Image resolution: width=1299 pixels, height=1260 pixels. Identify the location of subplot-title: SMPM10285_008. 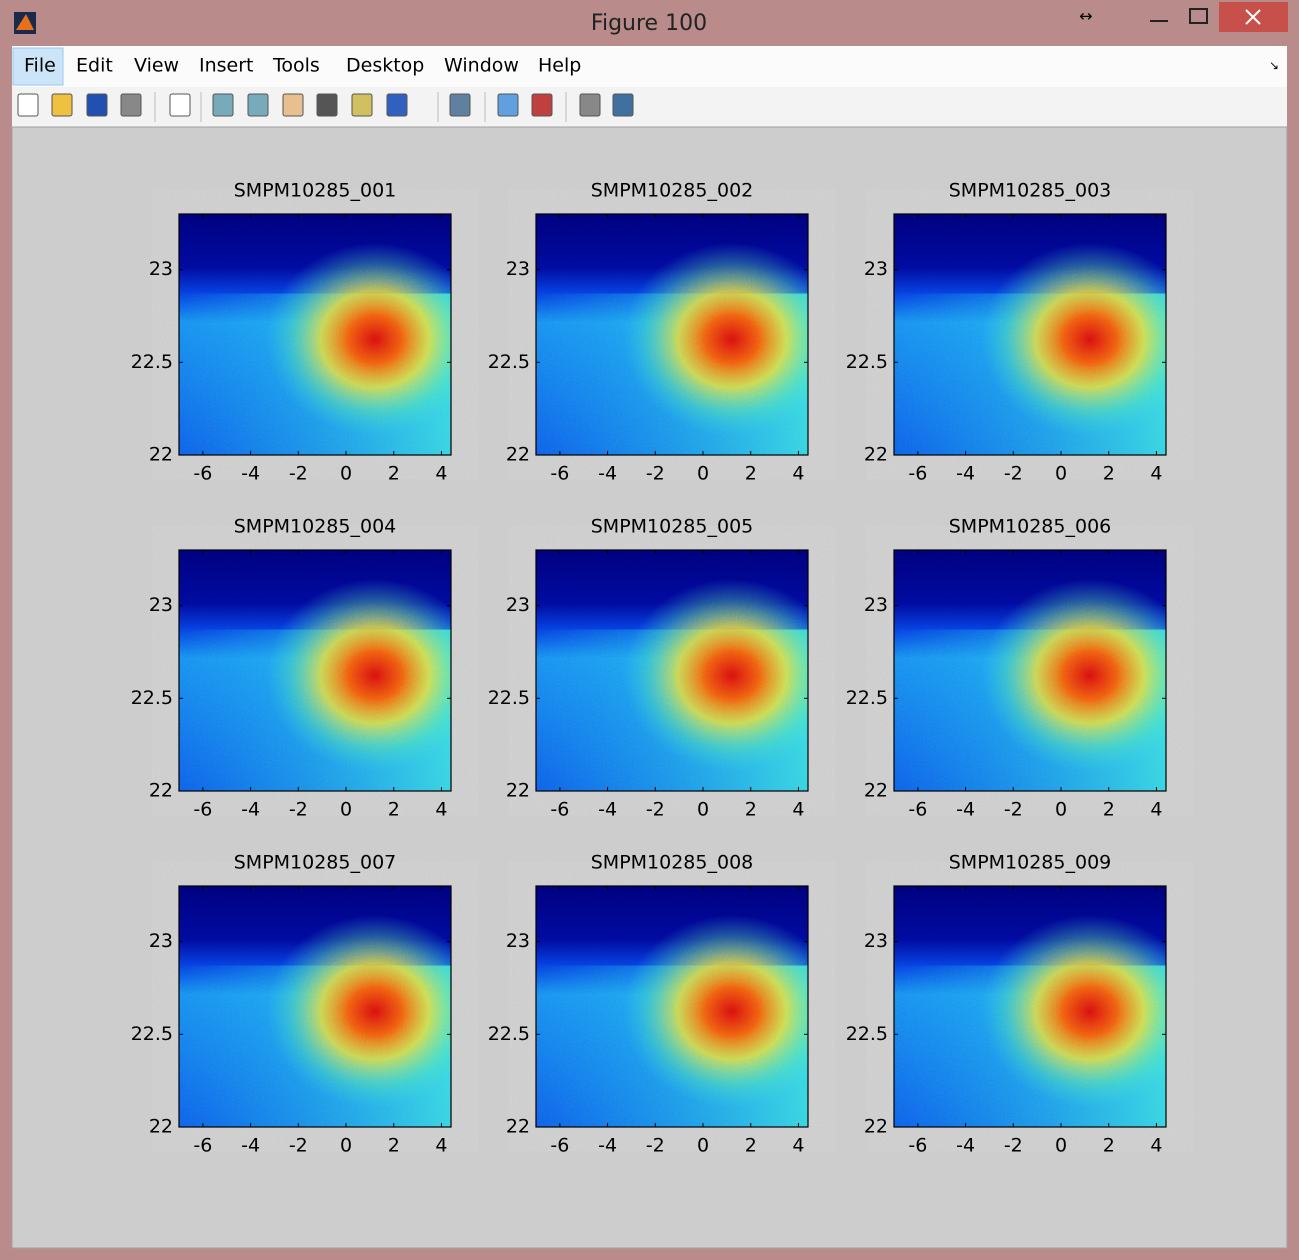
(672, 863).